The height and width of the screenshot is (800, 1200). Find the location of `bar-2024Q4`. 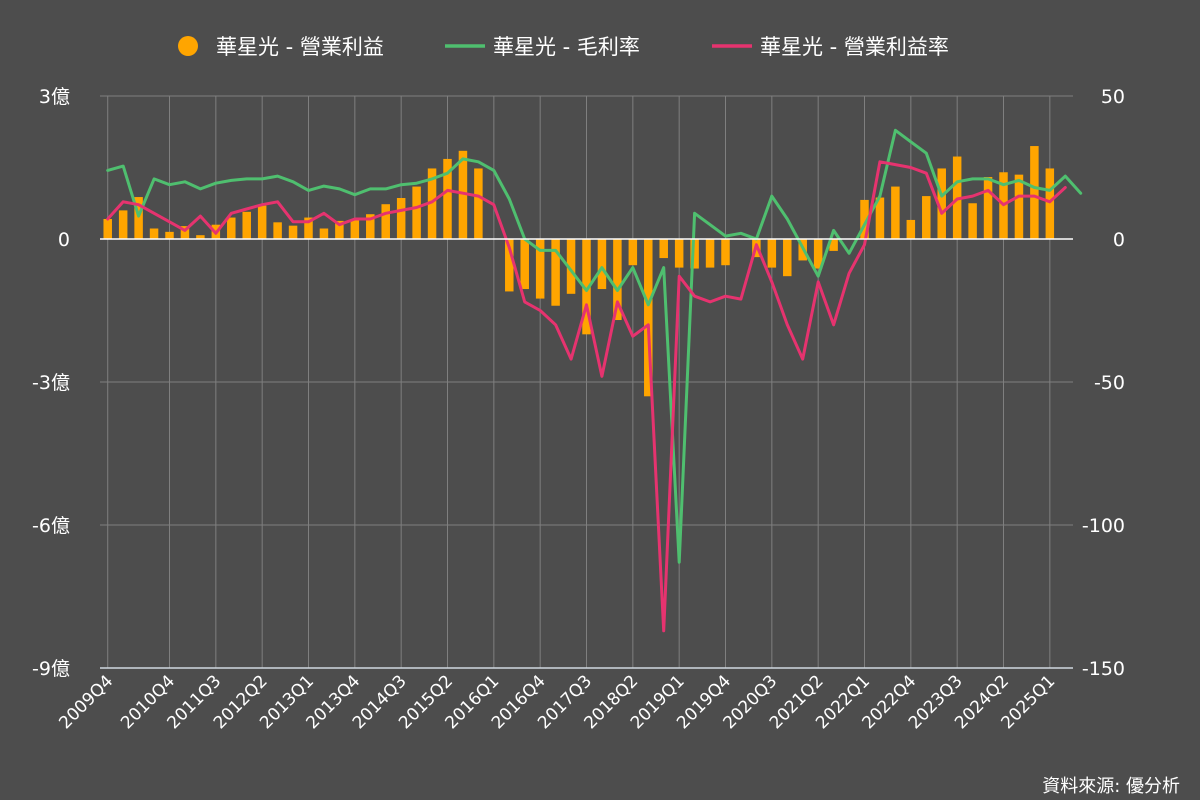

bar-2024Q4 is located at coordinates (1034, 192).